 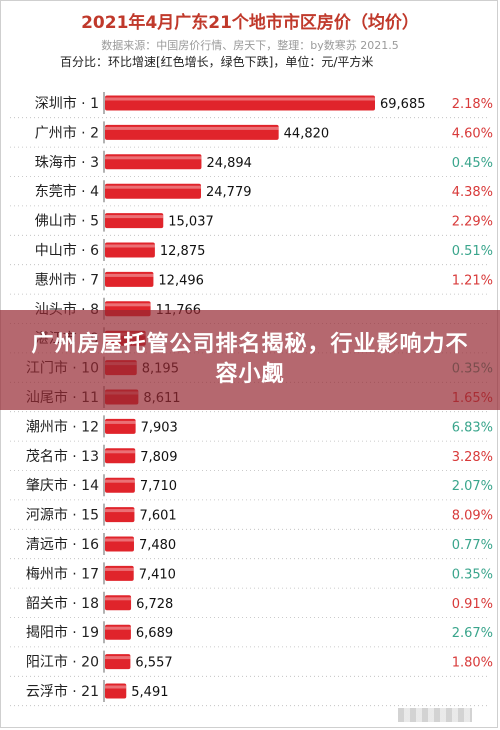 What do you see at coordinates (67, 162) in the screenshot?
I see `category-label: 珠海市 · 3` at bounding box center [67, 162].